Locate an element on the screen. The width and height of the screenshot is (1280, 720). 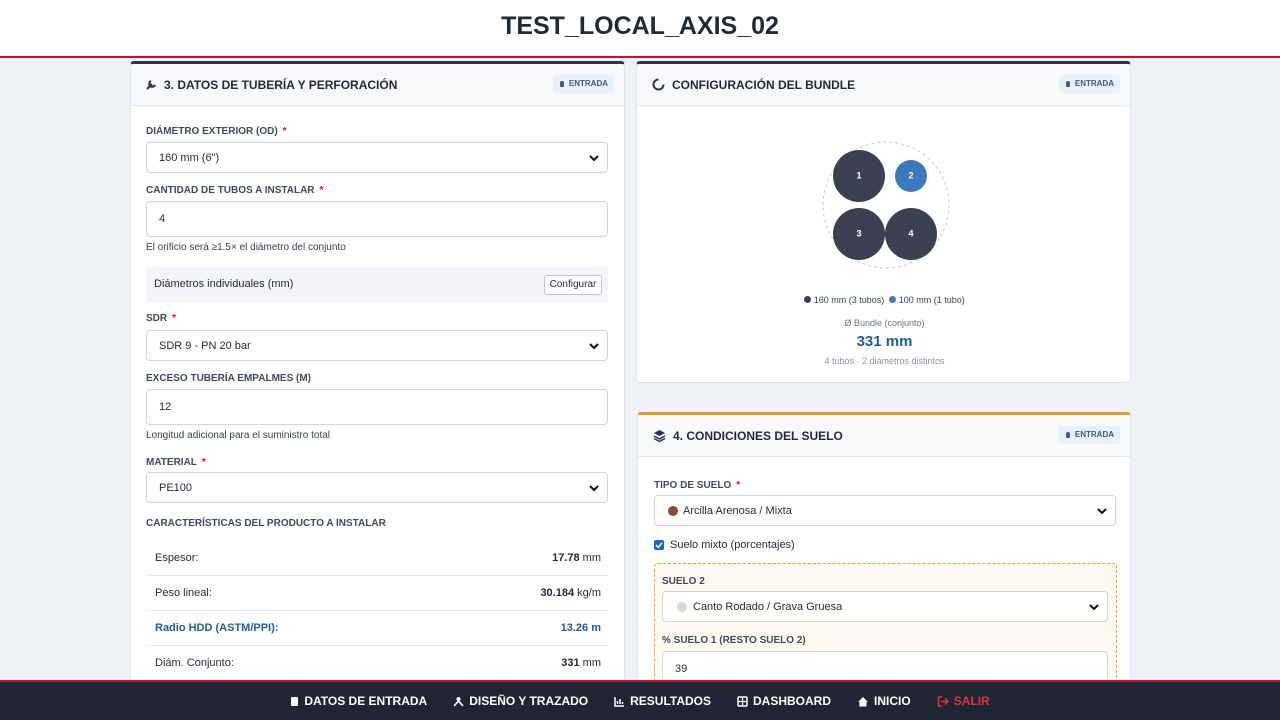
layers-icon is located at coordinates (659, 436).